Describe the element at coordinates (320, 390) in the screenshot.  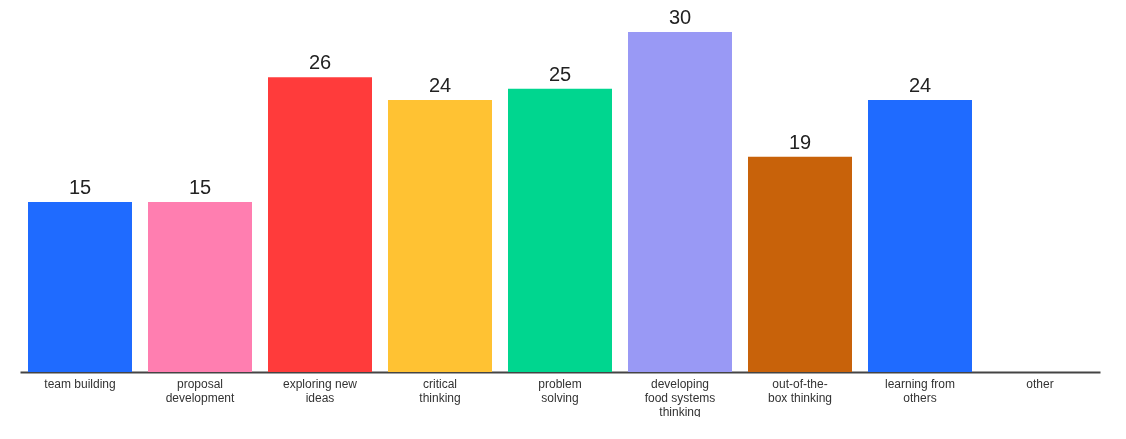
I see `x-tick-label: exploring new ideas` at that location.